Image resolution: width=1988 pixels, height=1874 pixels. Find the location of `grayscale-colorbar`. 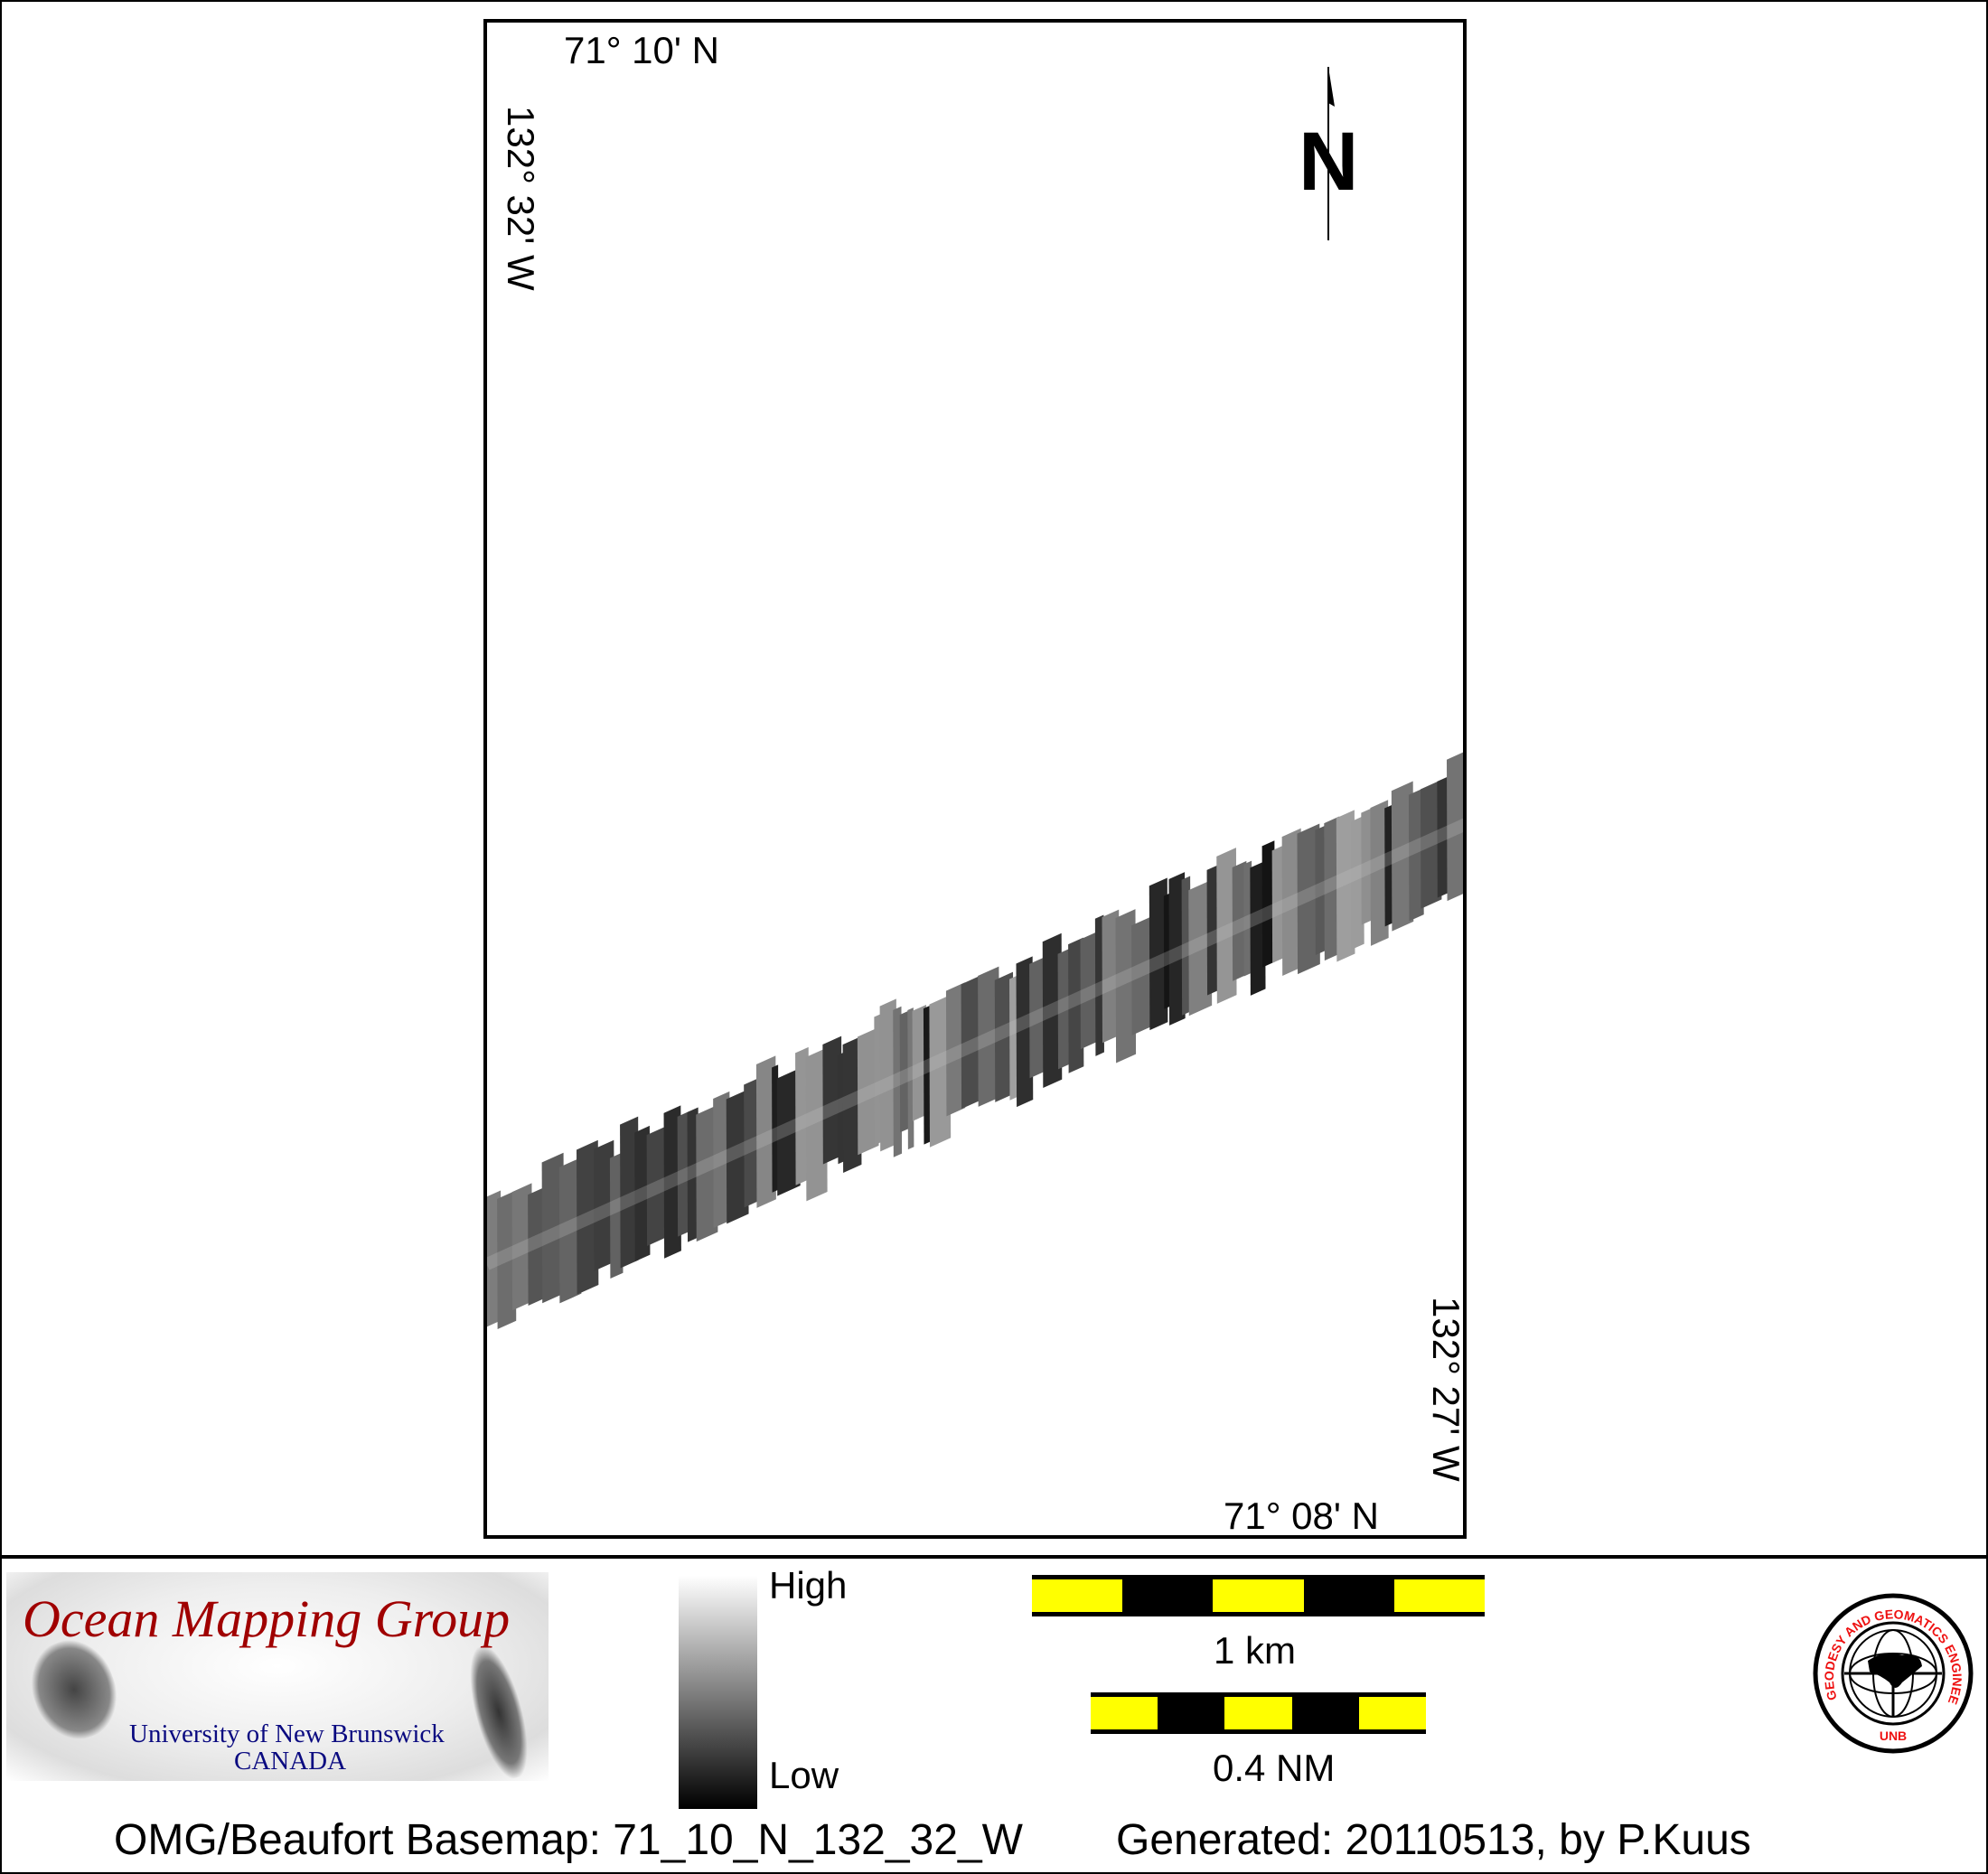

grayscale-colorbar is located at coordinates (718, 1692).